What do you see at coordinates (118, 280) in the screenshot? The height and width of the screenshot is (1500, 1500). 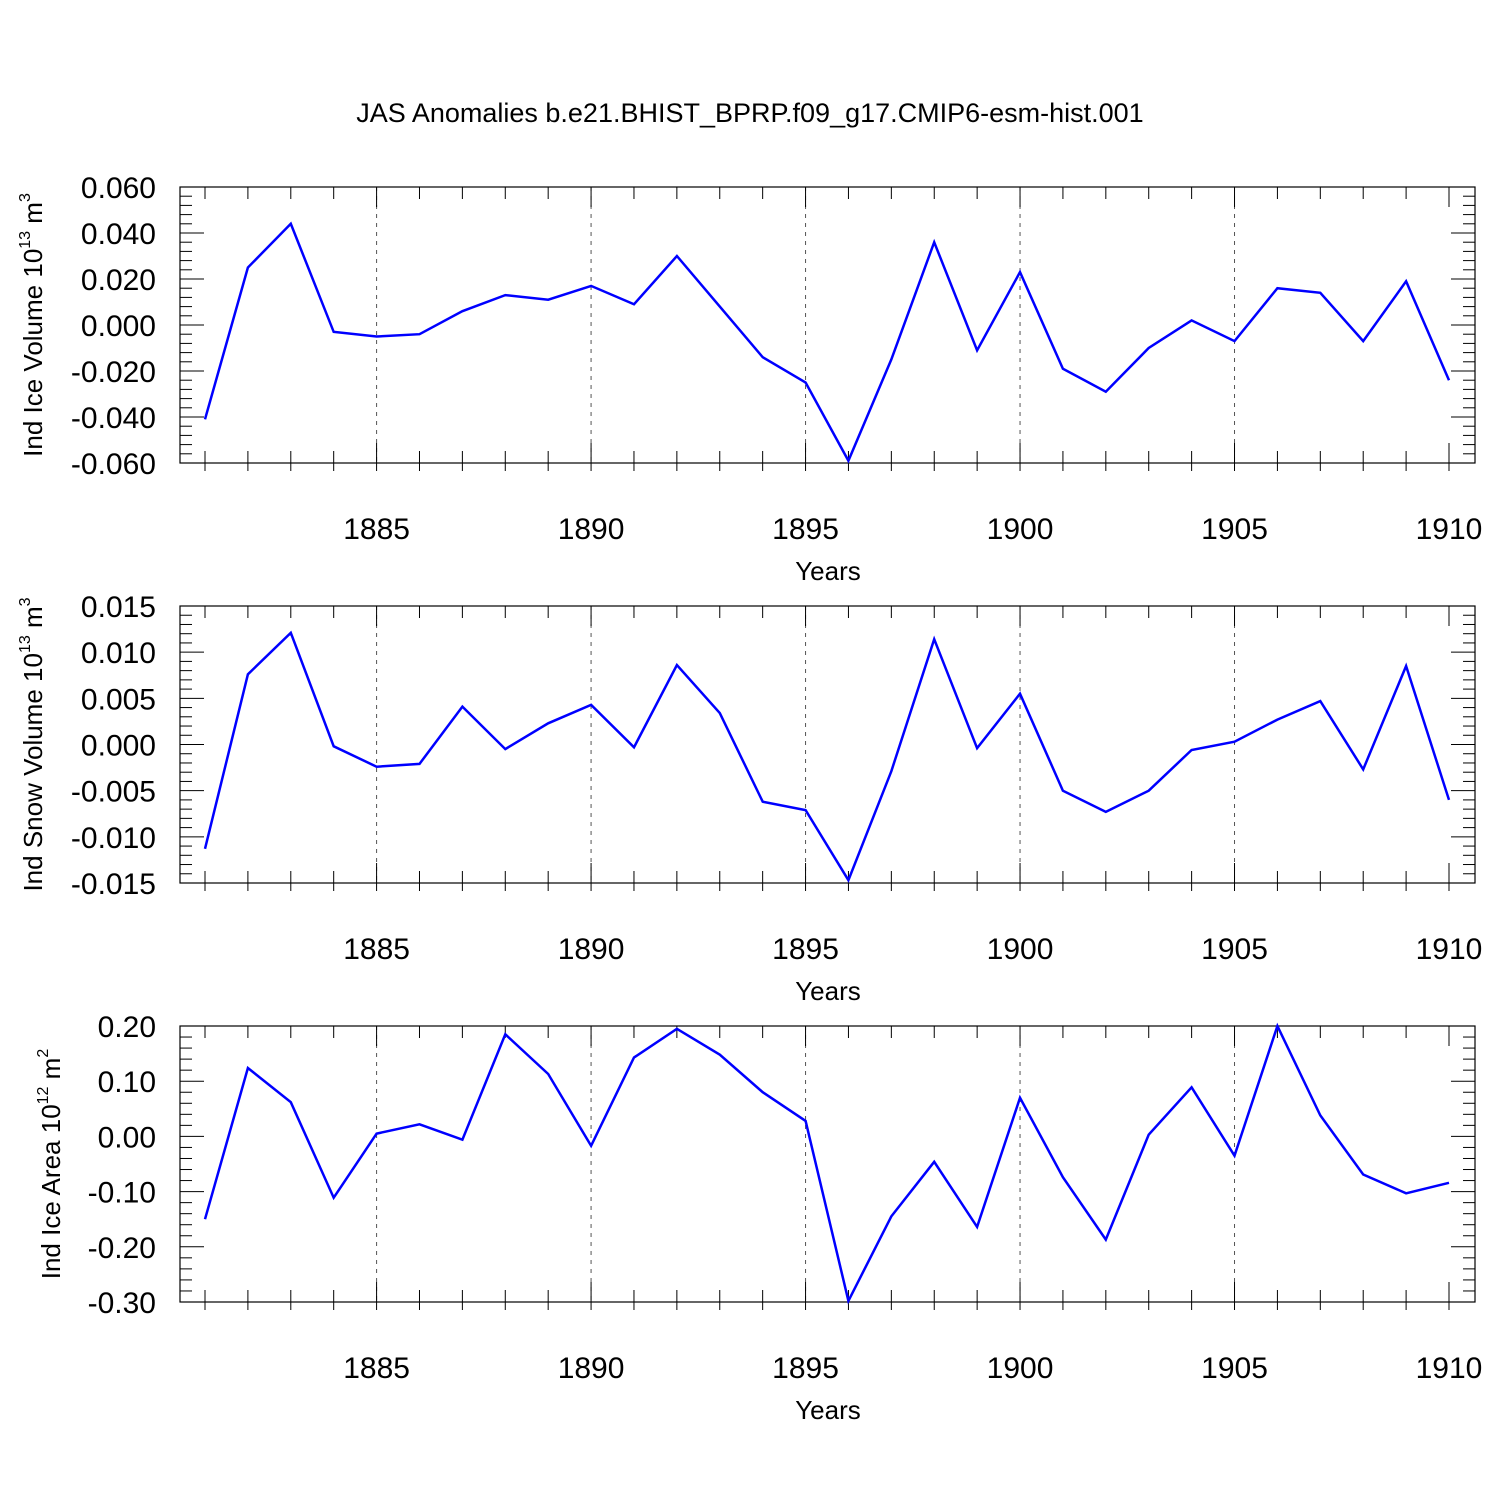 I see `y-tick-label: 0.020` at bounding box center [118, 280].